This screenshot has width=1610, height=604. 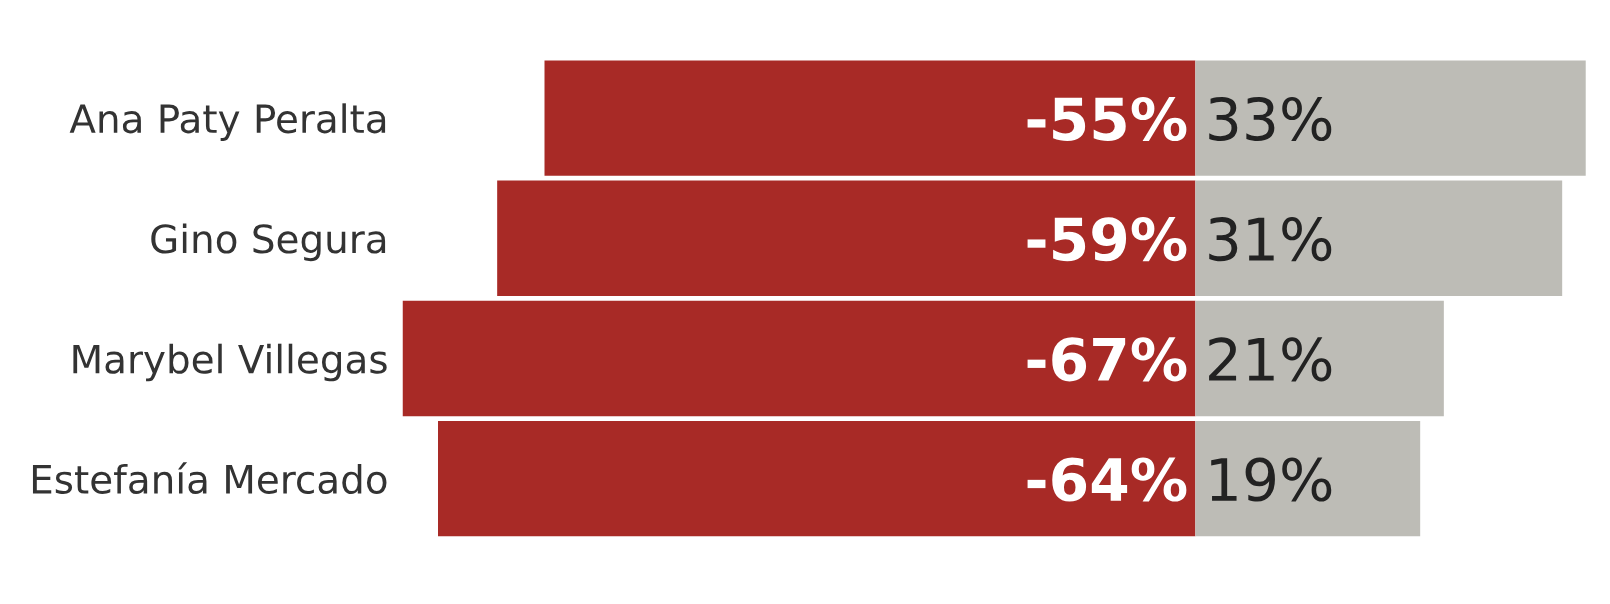 What do you see at coordinates (230, 362) in the screenshot?
I see `y-tick-label: Marybel Villegas` at bounding box center [230, 362].